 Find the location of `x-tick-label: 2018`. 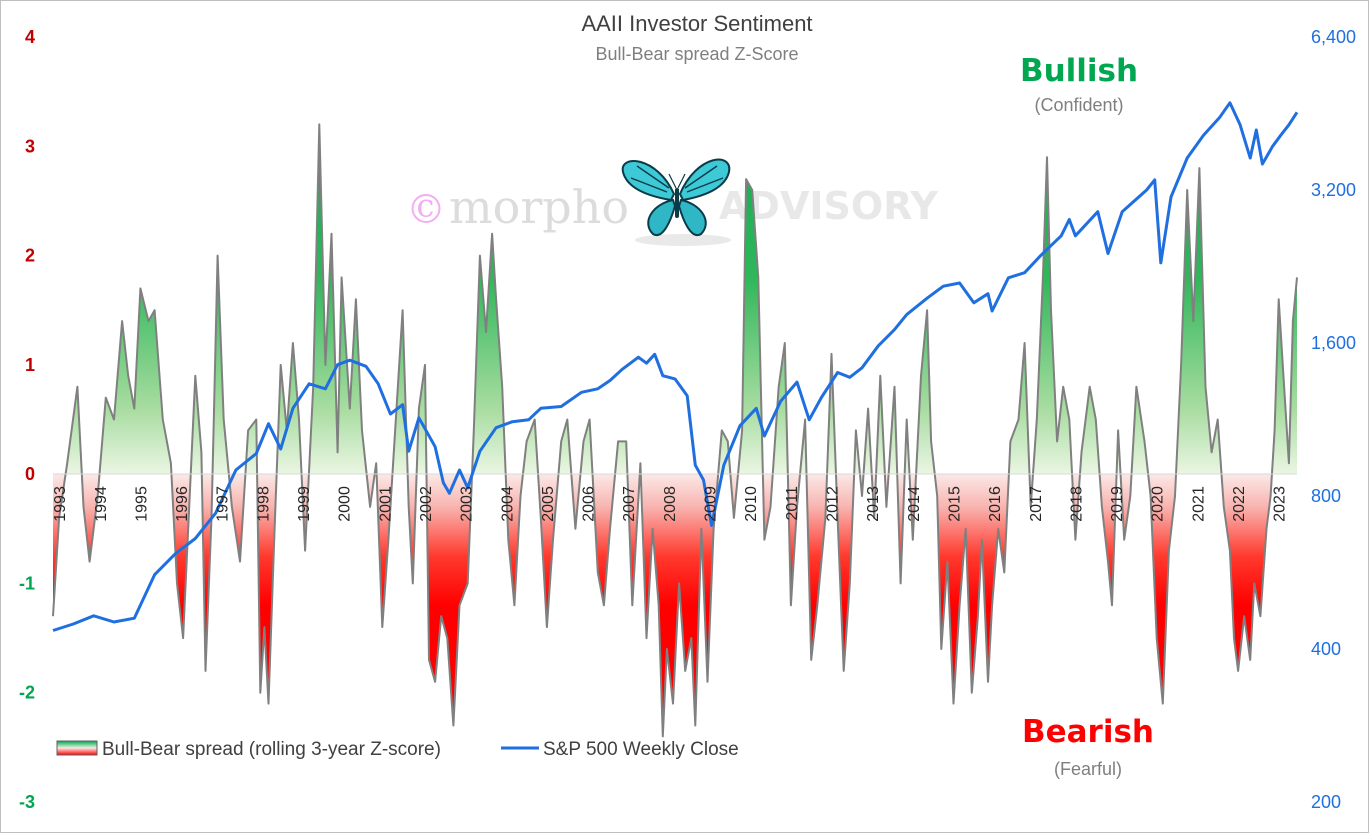

x-tick-label: 2018 is located at coordinates (1076, 504).